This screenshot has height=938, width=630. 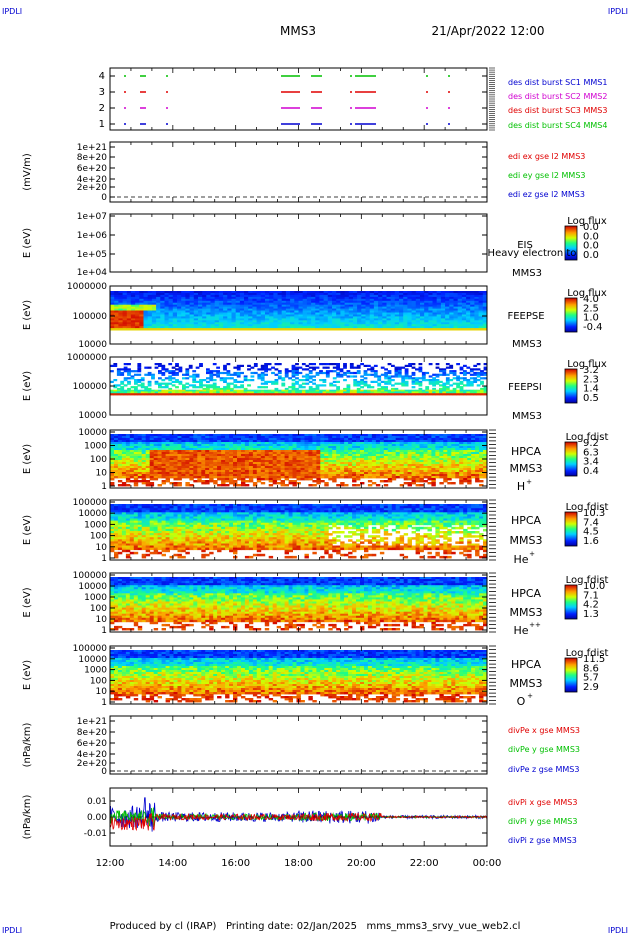 I want to click on panel-frame, so click(x=298, y=99).